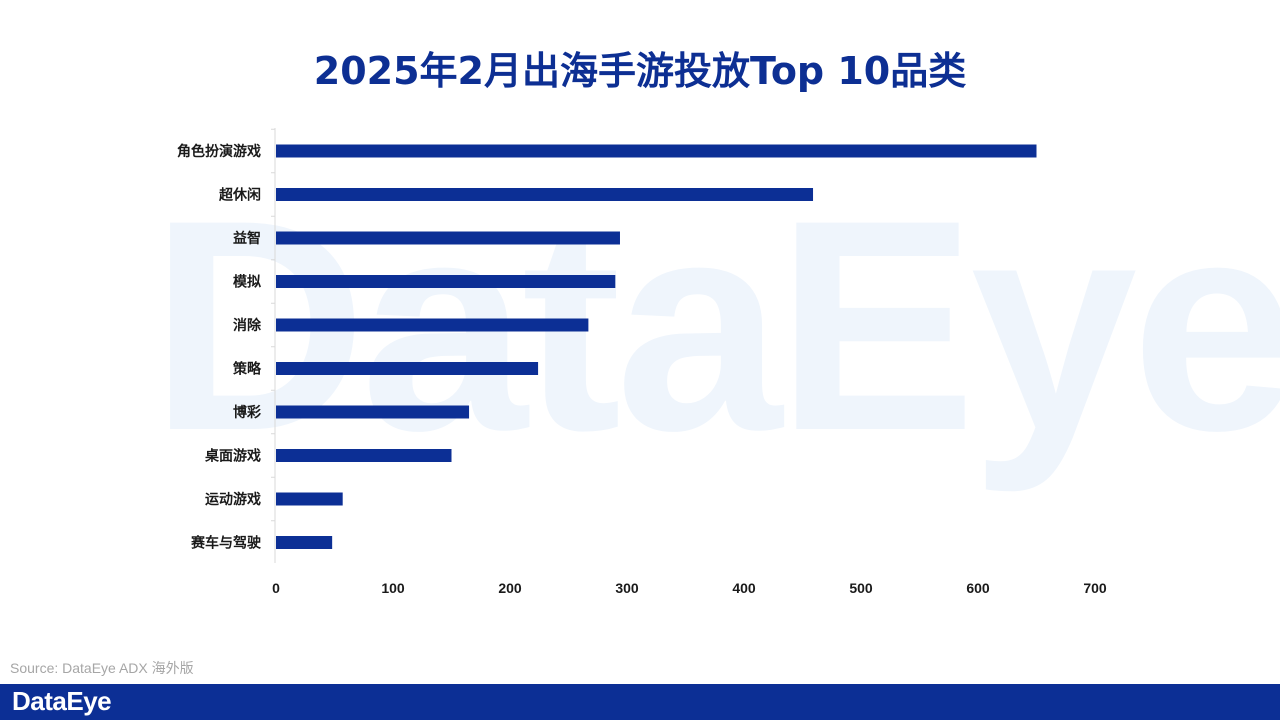 The image size is (1280, 720). I want to click on footer-bar: DataEye, so click(640, 702).